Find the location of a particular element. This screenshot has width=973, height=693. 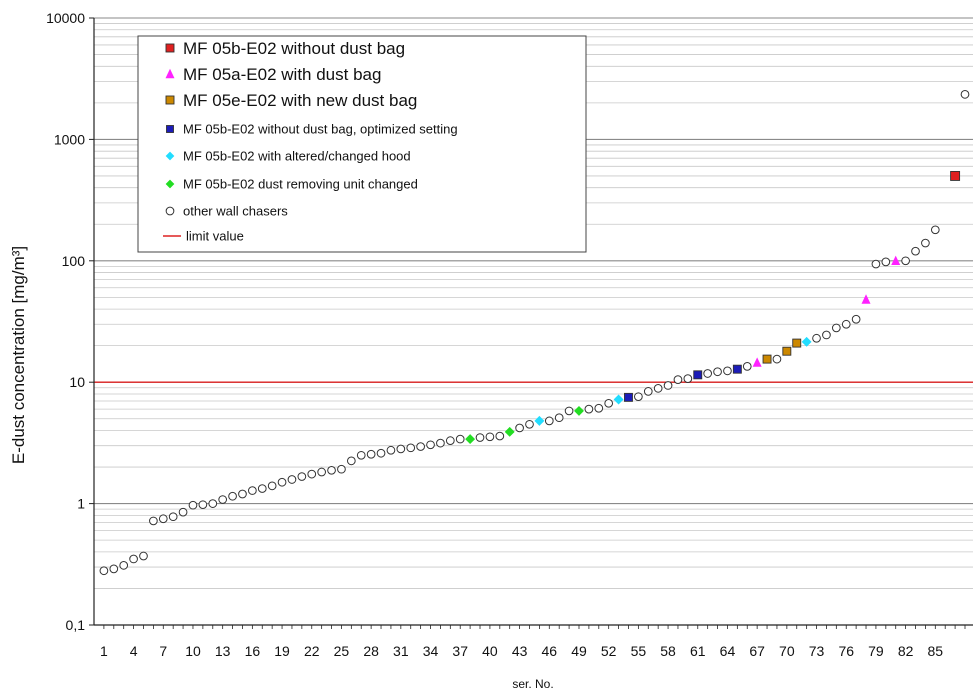

x-tick-label: 19 is located at coordinates (282, 651).